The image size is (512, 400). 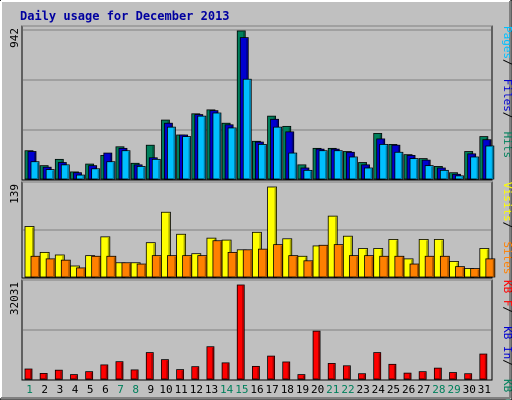 I want to click on x-tick-label: 25, so click(x=393, y=389).